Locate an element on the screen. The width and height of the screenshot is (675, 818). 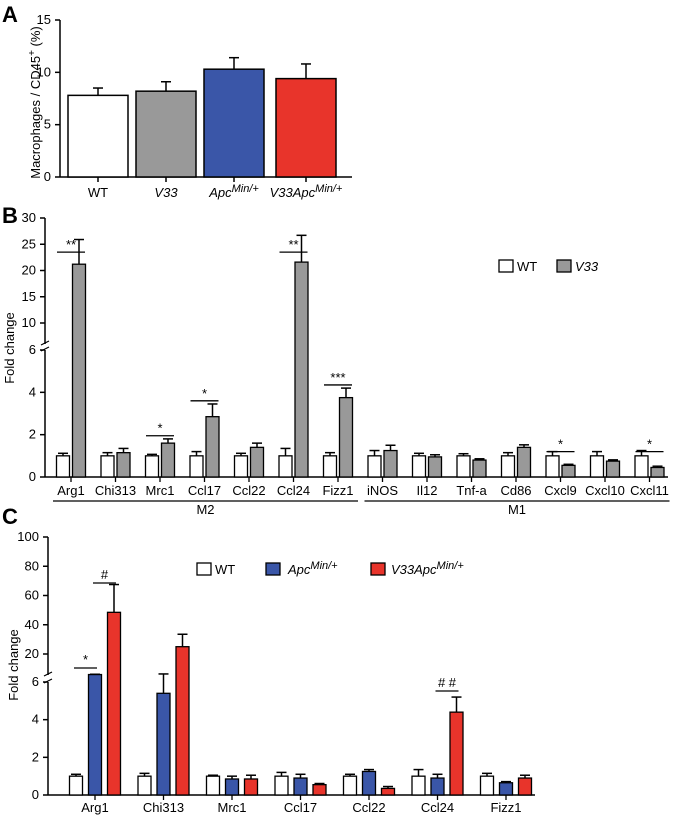
bar-v33apc-Arg1 is located at coordinates (114, 703).